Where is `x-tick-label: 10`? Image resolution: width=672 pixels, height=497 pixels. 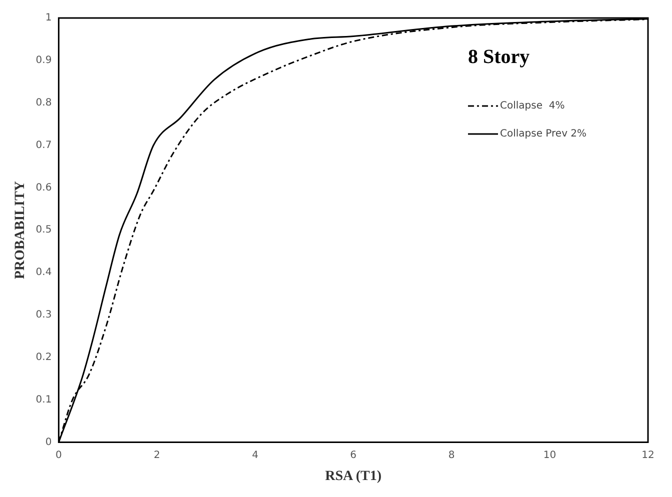
x-tick-label: 10 is located at coordinates (549, 455).